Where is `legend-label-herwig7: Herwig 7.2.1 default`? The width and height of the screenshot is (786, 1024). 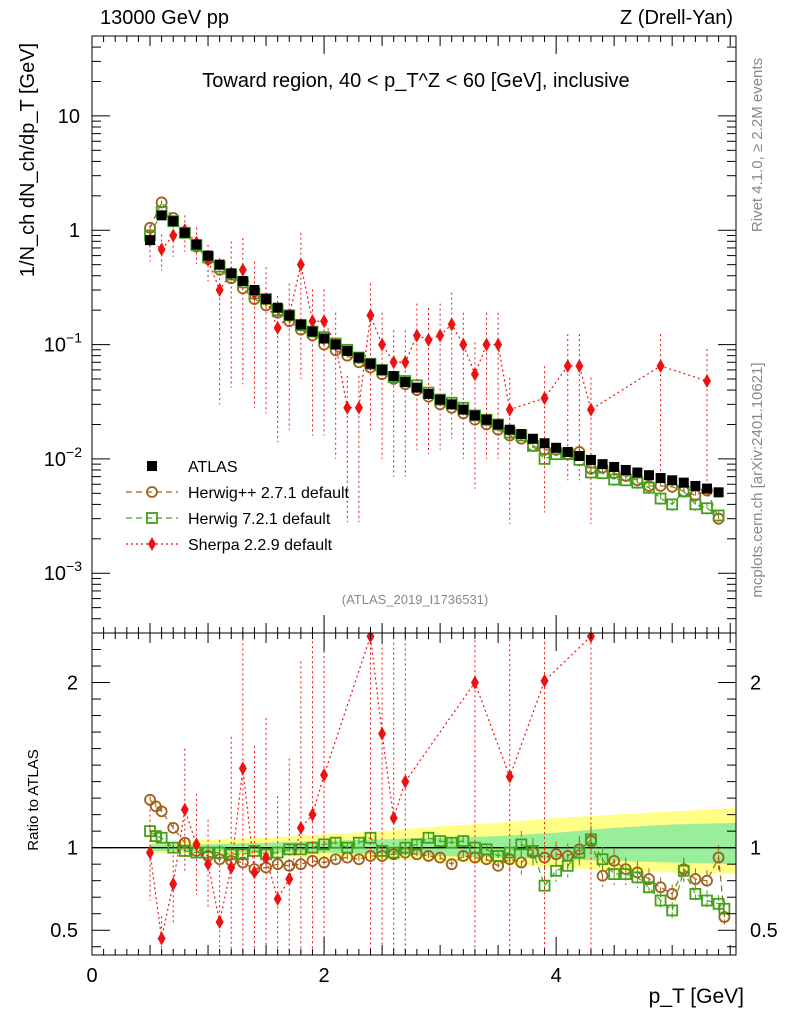 legend-label-herwig7: Herwig 7.2.1 default is located at coordinates (259, 519).